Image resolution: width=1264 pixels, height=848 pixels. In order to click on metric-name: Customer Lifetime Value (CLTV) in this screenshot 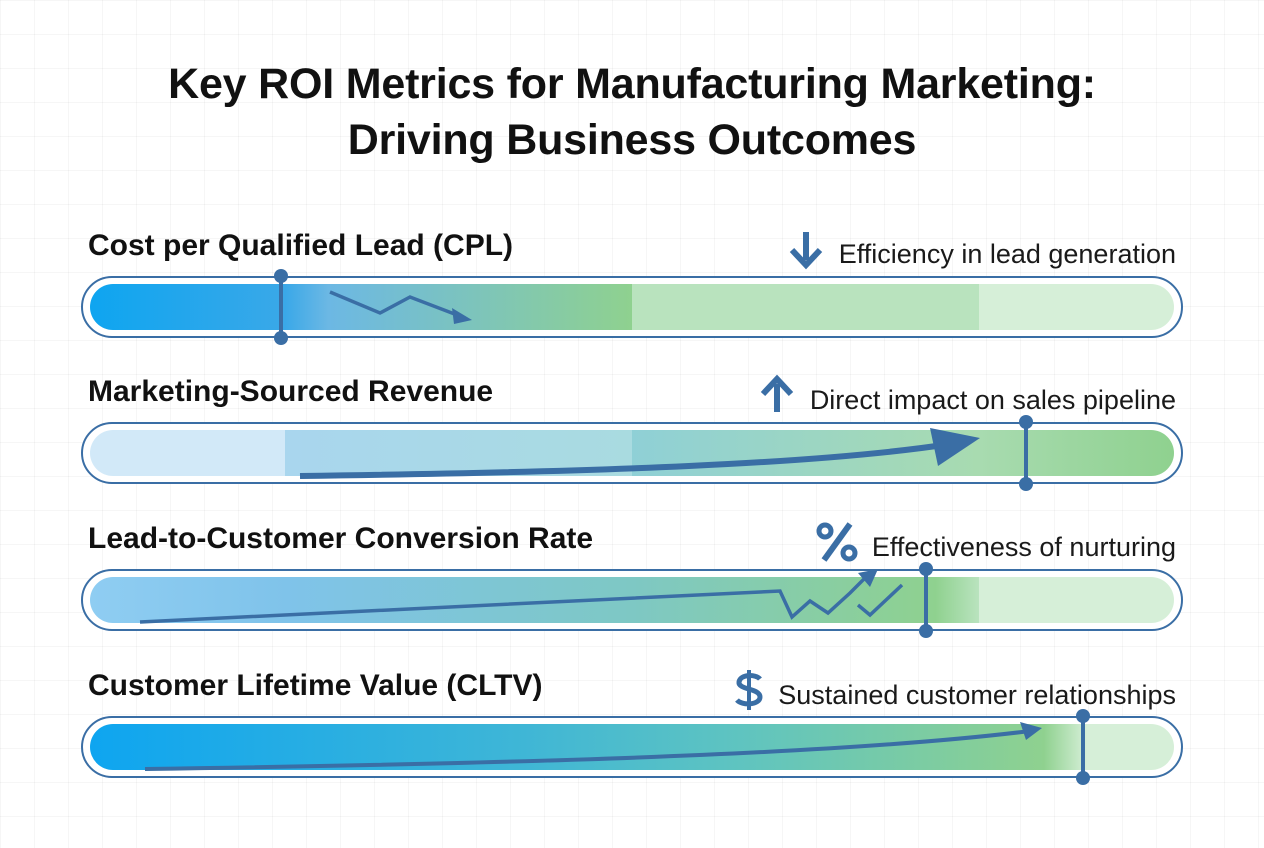, I will do `click(315, 685)`.